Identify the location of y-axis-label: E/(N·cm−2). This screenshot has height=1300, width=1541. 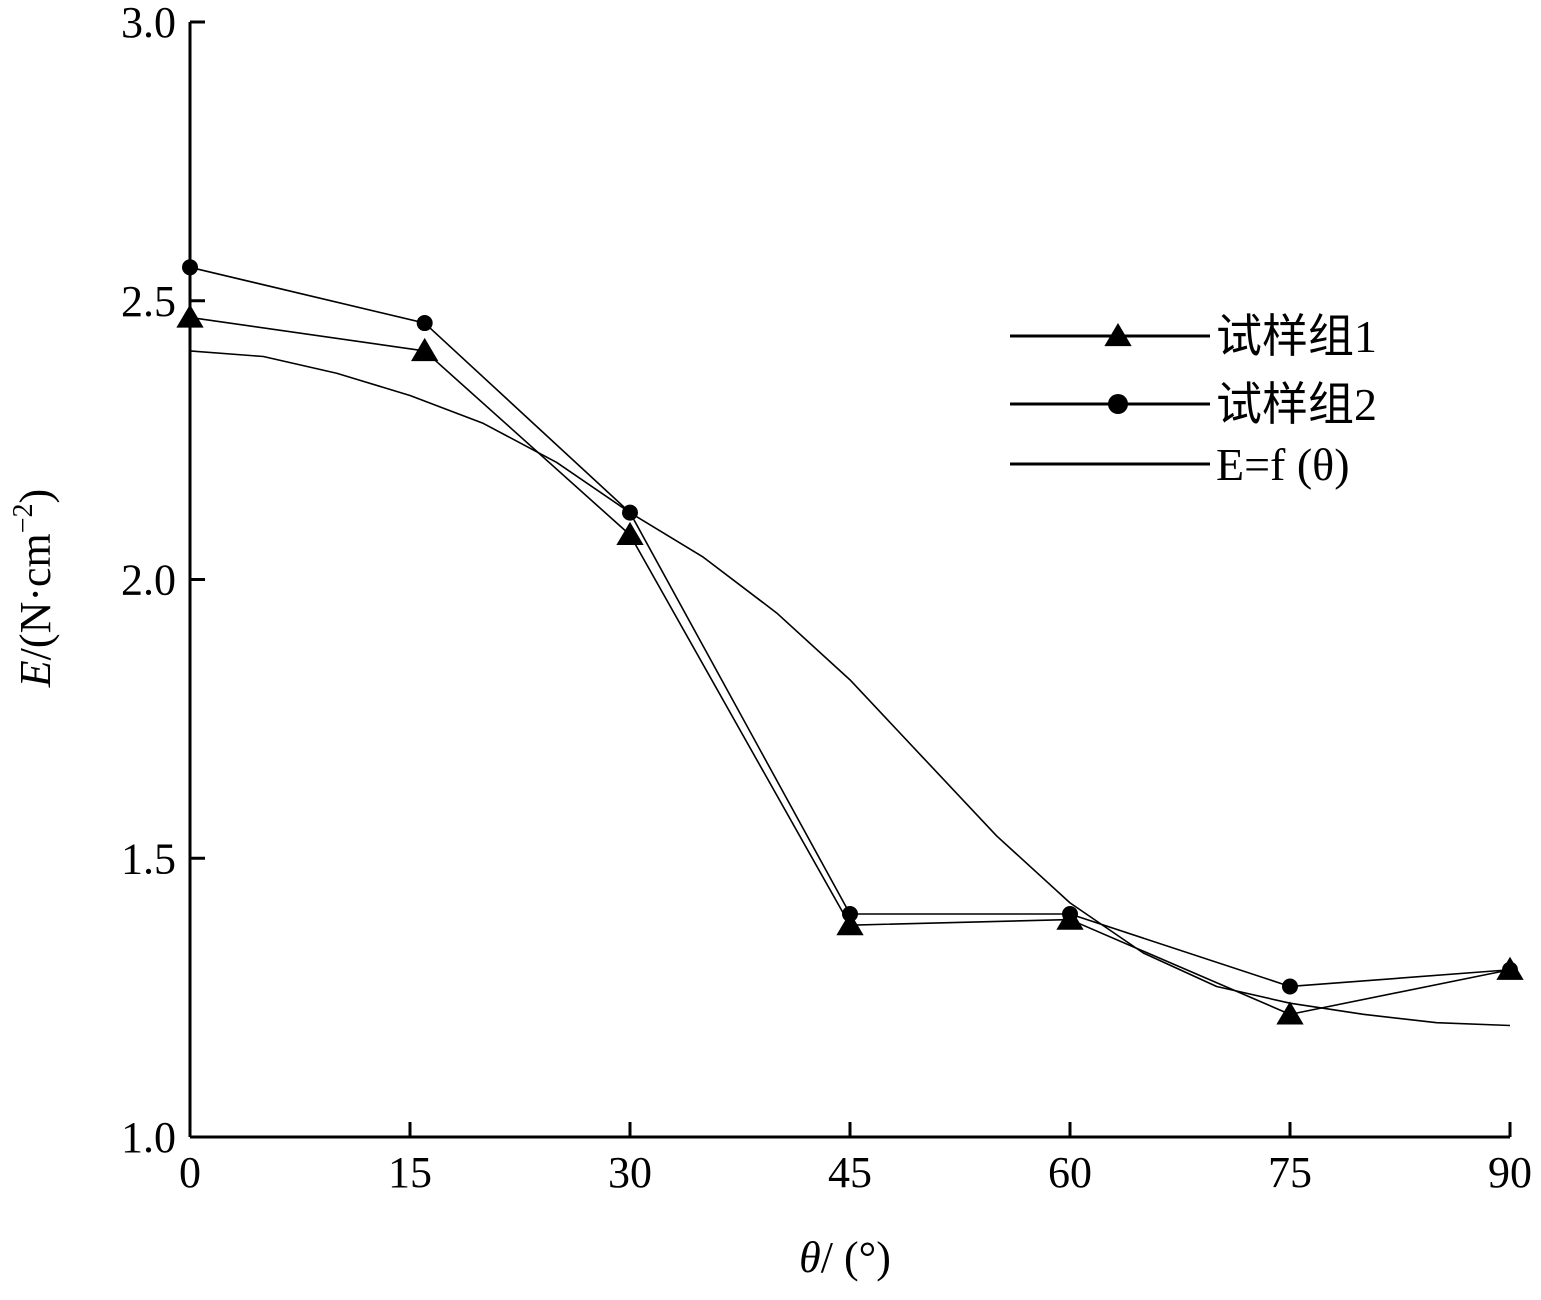
(34, 588).